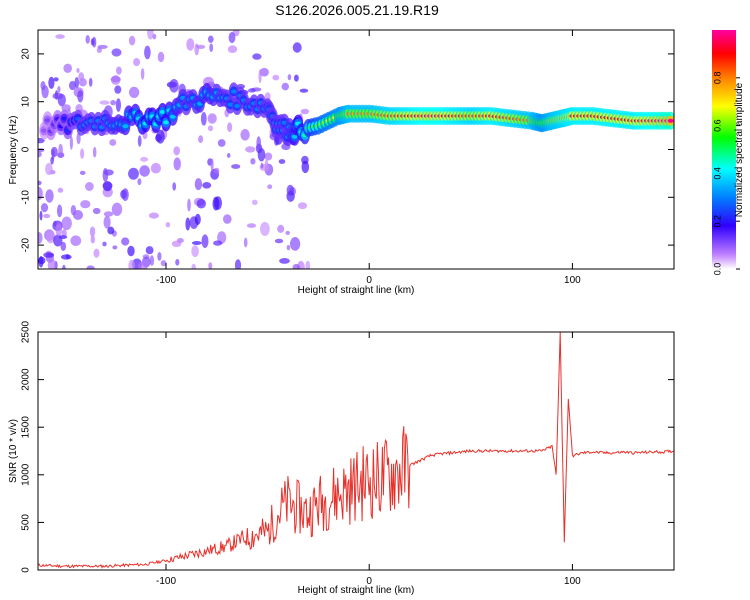  What do you see at coordinates (356, 590) in the screenshot?
I see `snr-x-label: Height of straight line (km)` at bounding box center [356, 590].